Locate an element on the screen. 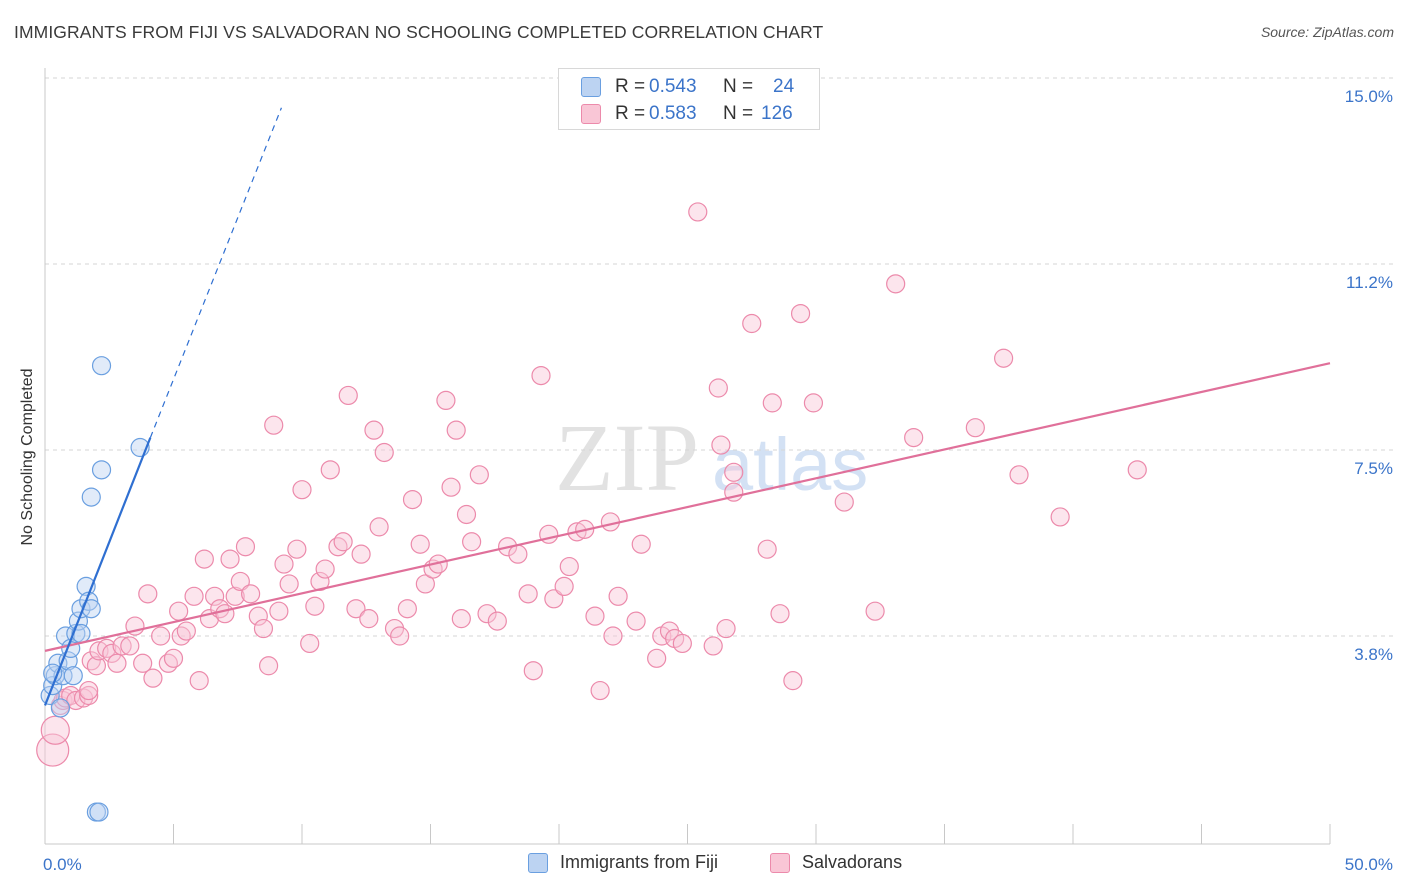 Image resolution: width=1406 pixels, height=892 pixels. series-legend: Immigrants from Fiji Salvadorans is located at coordinates (703, 864).